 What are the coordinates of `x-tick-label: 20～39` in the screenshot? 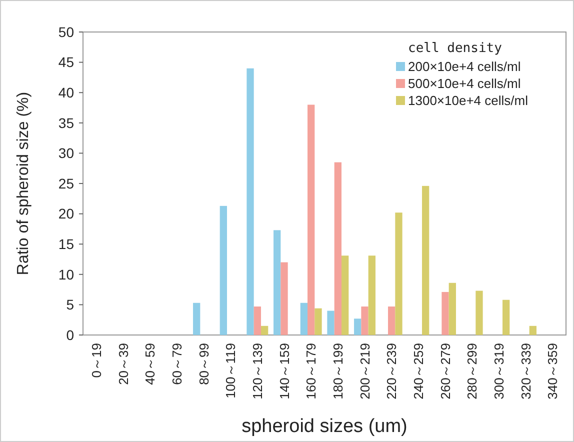 It's located at (123, 364).